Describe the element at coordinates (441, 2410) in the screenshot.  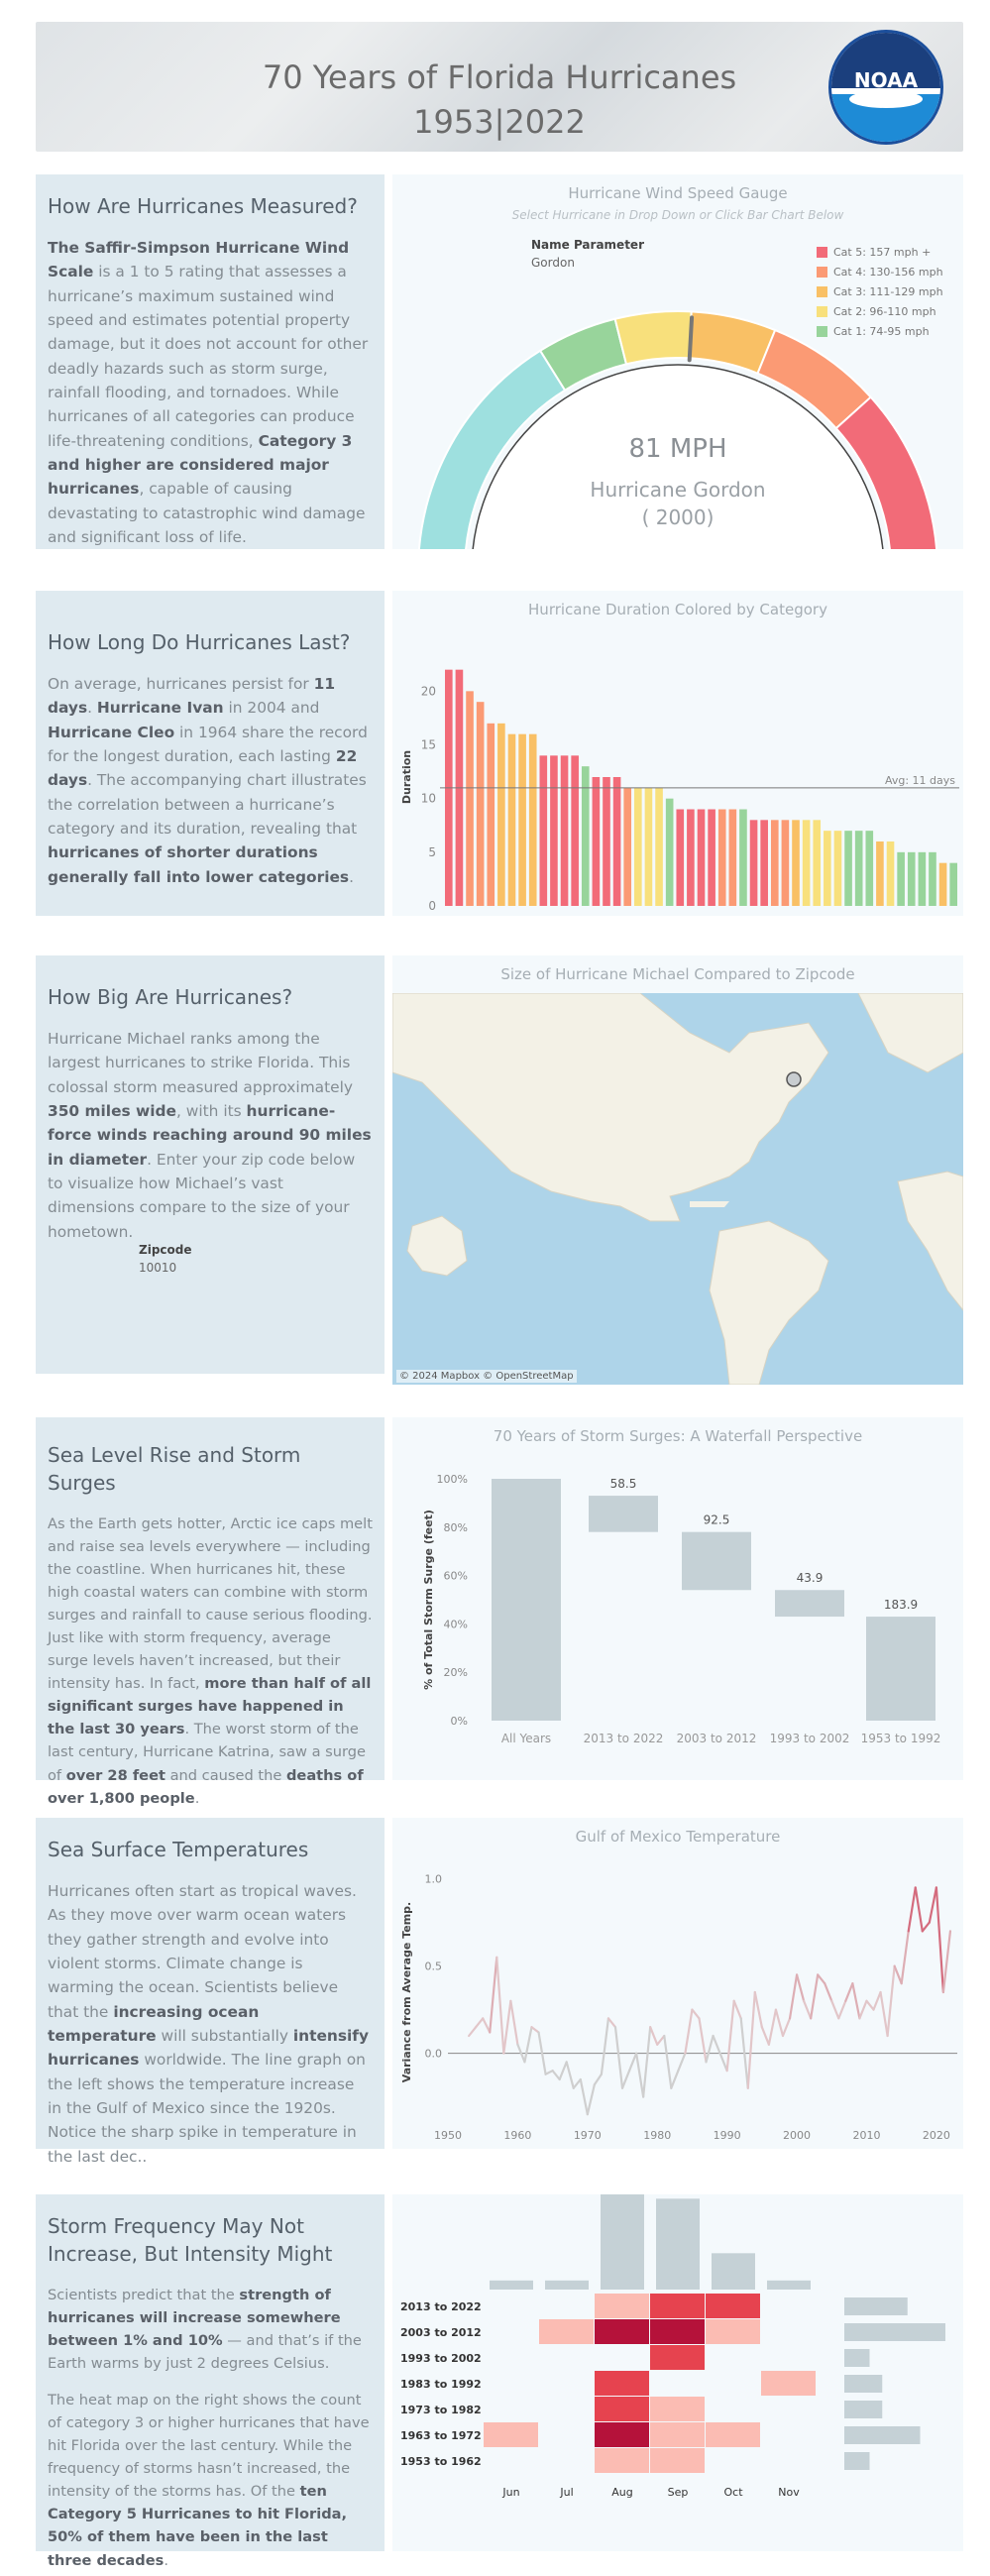
I see `heatmap-row-label: 1973 to 1982` at that location.